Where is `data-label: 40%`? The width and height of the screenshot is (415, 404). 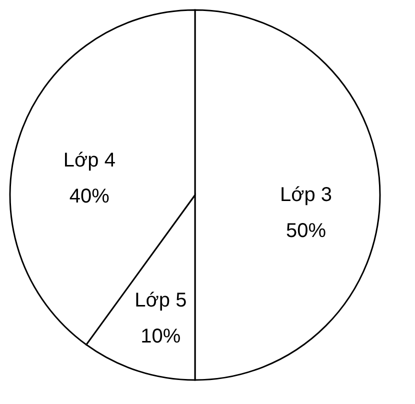 data-label: 40% is located at coordinates (89, 197).